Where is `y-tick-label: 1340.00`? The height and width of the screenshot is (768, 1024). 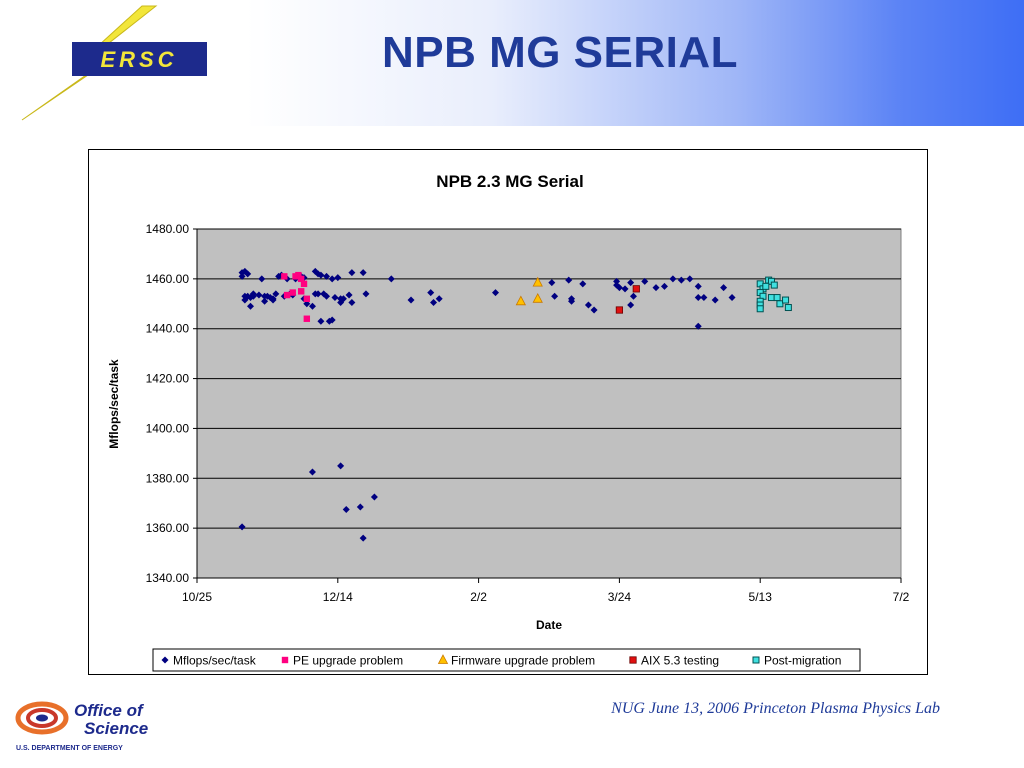
y-tick-label: 1340.00 is located at coordinates (168, 578).